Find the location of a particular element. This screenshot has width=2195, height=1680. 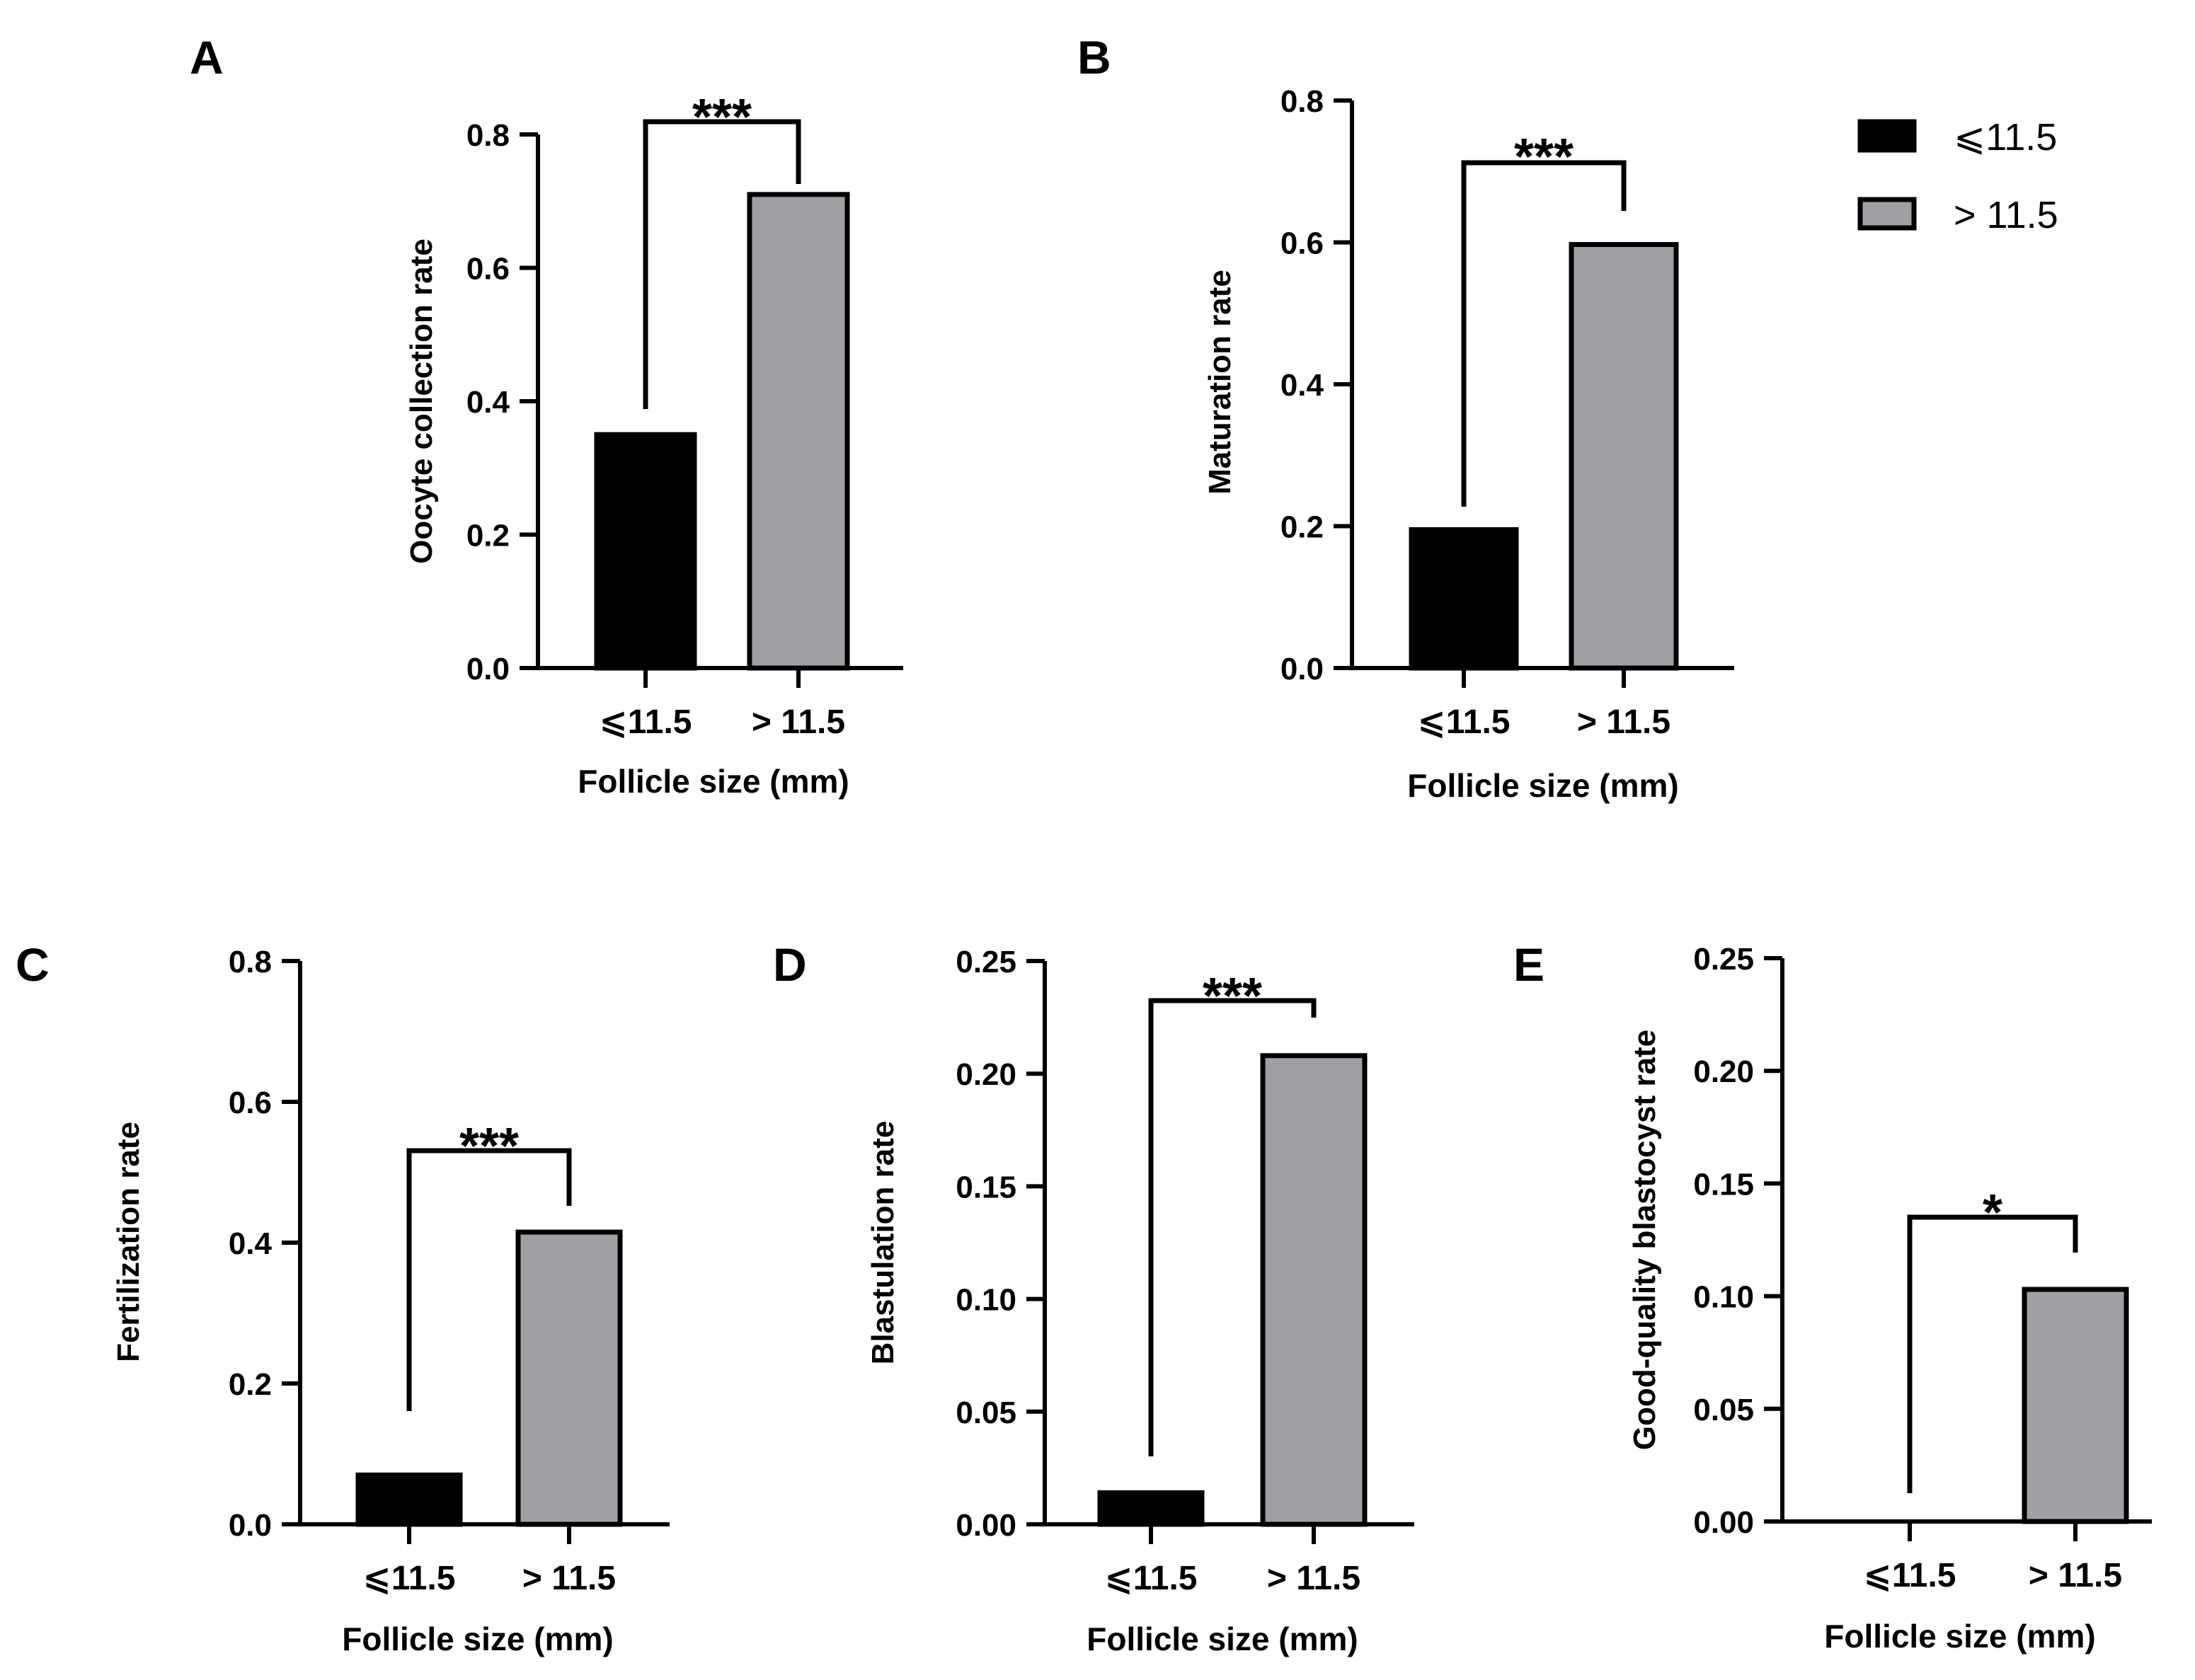

panel-b-significance-label: *** is located at coordinates (1544, 157).